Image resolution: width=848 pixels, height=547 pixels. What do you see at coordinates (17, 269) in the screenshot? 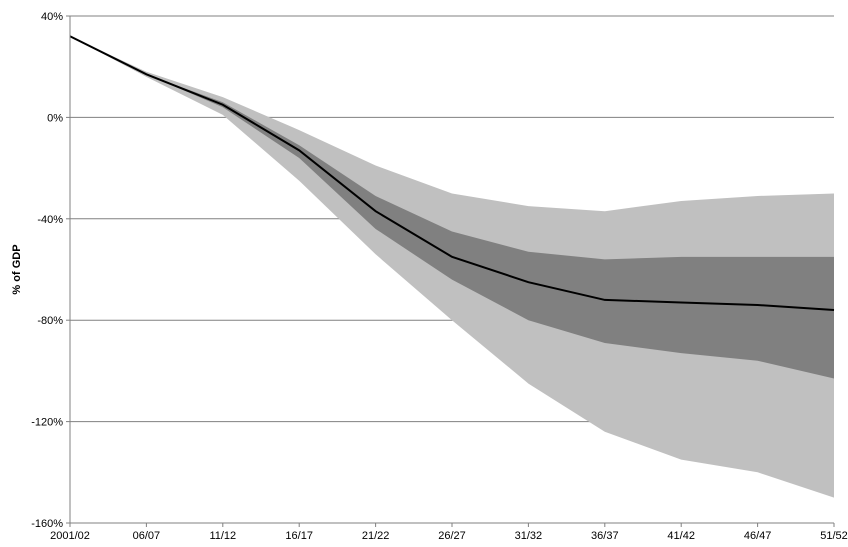
I see `y-axis-label: % of GDP` at bounding box center [17, 269].